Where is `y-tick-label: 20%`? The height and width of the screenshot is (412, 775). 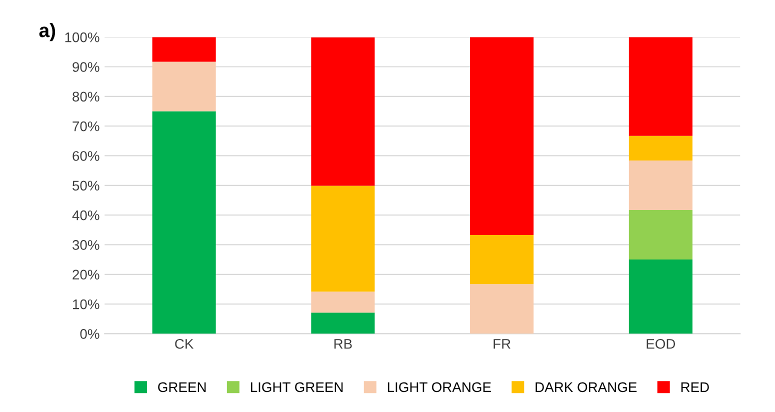 y-tick-label: 20% is located at coordinates (86, 275).